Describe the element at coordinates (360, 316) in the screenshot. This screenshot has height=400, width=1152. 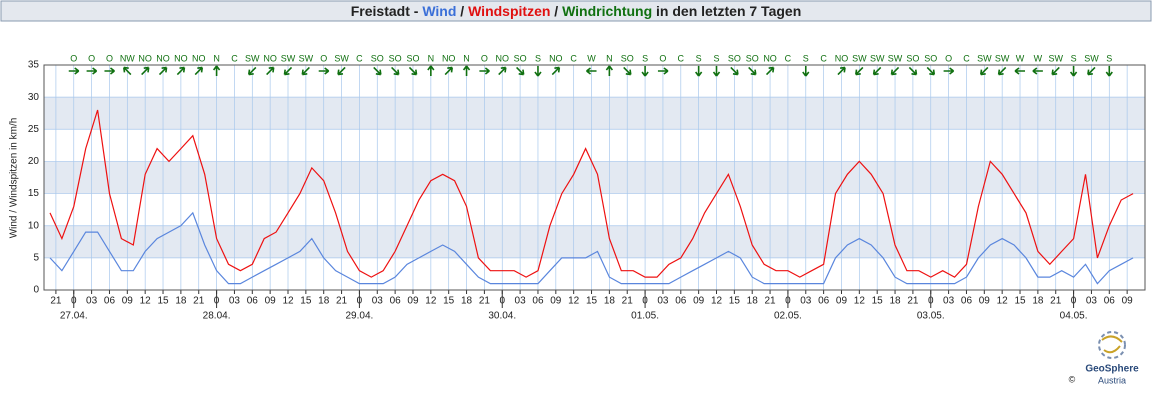
I see `date-label: 29.04.` at that location.